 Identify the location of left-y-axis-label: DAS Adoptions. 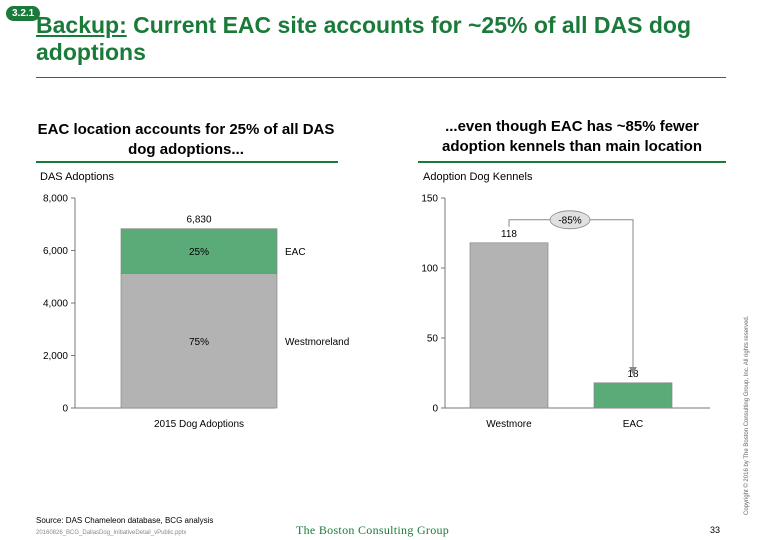
(77, 177).